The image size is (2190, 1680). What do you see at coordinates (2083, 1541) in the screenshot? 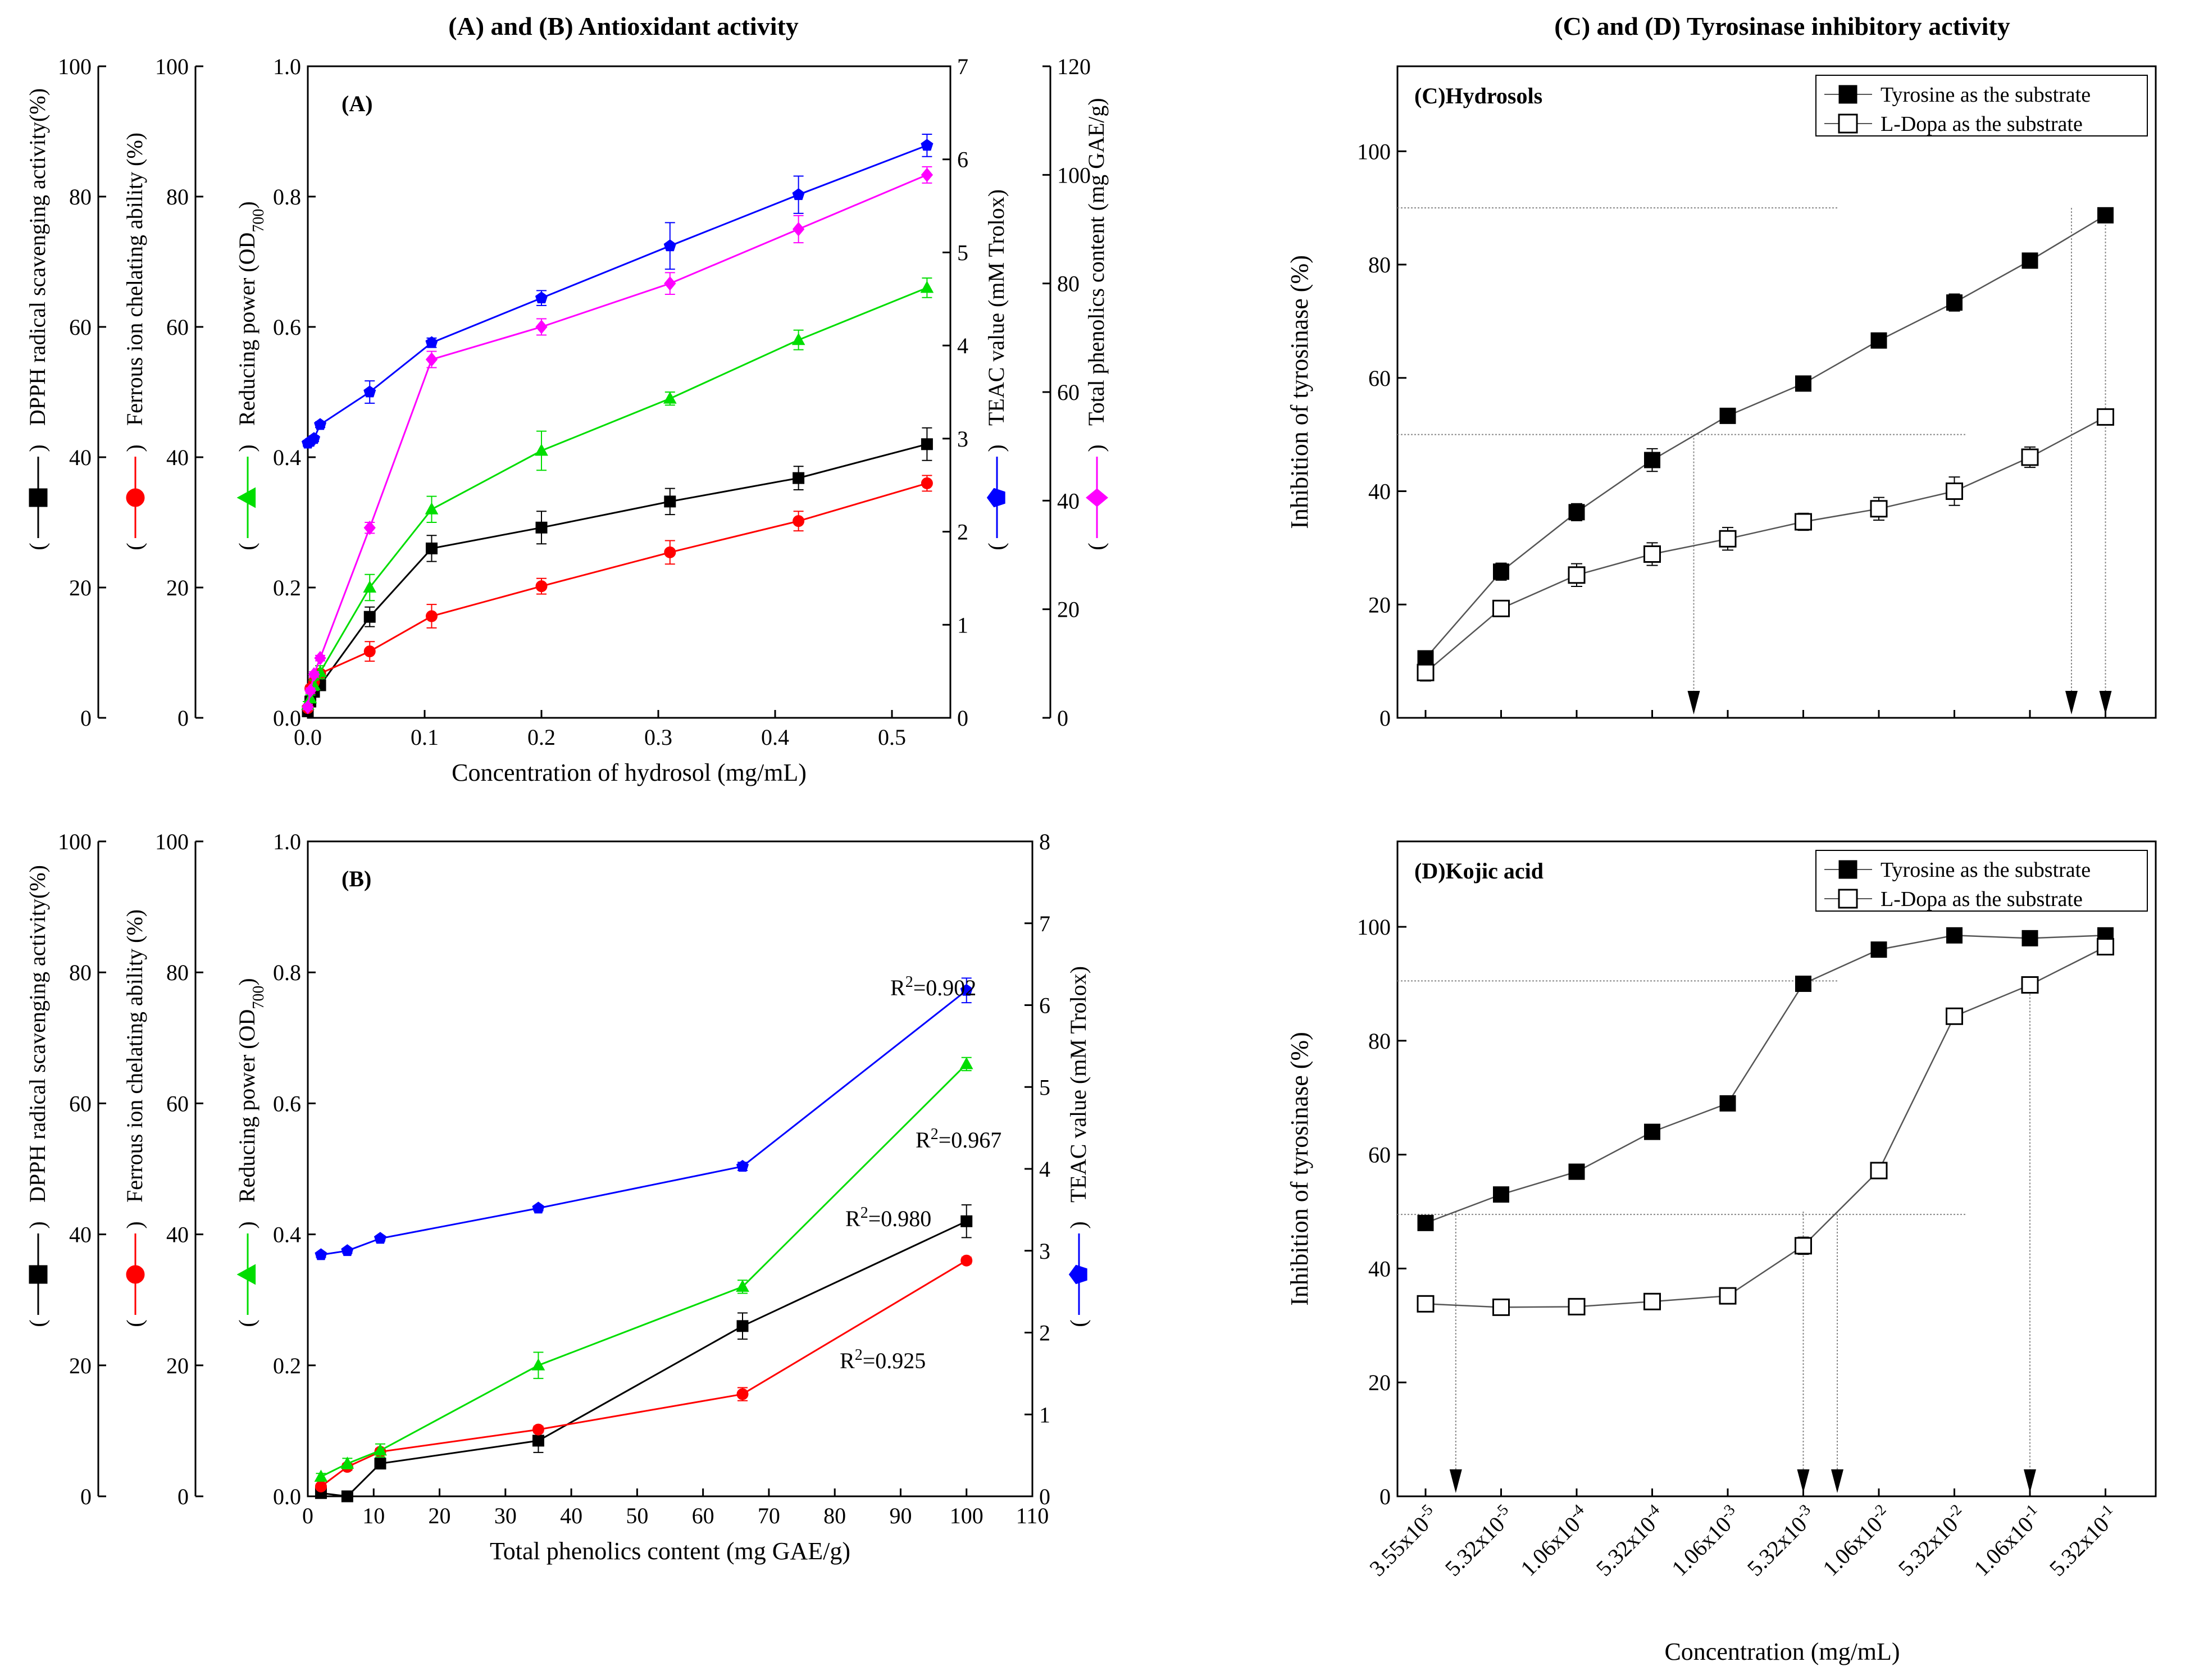
I see `x-category-label: 5.32x10-1` at bounding box center [2083, 1541].